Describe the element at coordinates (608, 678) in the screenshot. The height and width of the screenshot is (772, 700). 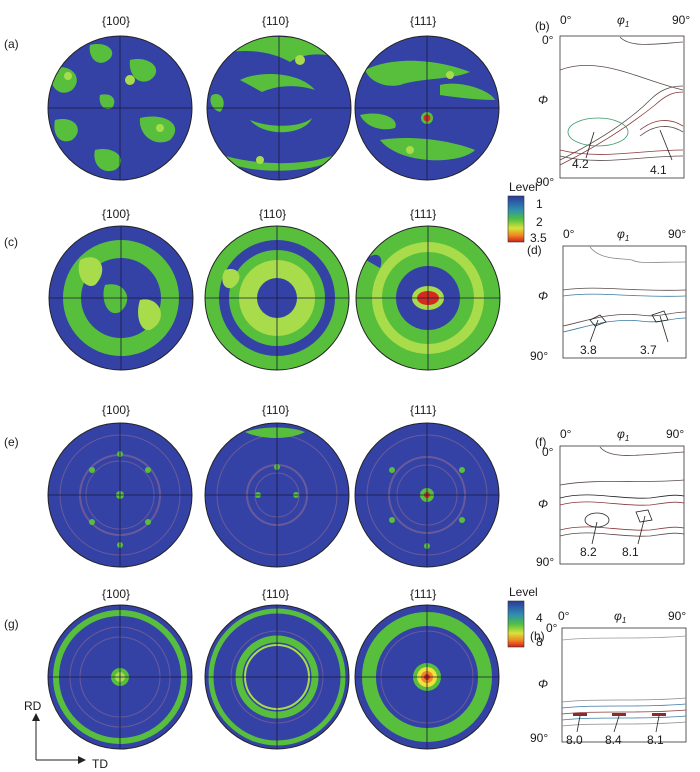
I see `odf-panel-h: (h) 0° φ1 90° 0° Φ 90° 8.0 8.4 8.1` at that location.